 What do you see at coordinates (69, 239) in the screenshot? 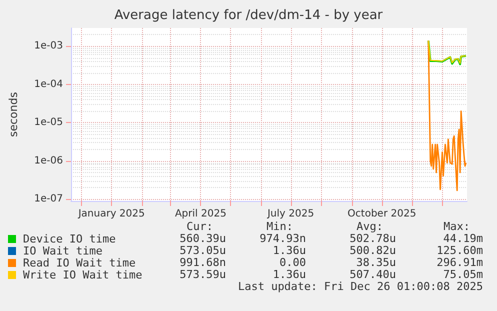
I see `legend-label: Device IO time` at bounding box center [69, 239].